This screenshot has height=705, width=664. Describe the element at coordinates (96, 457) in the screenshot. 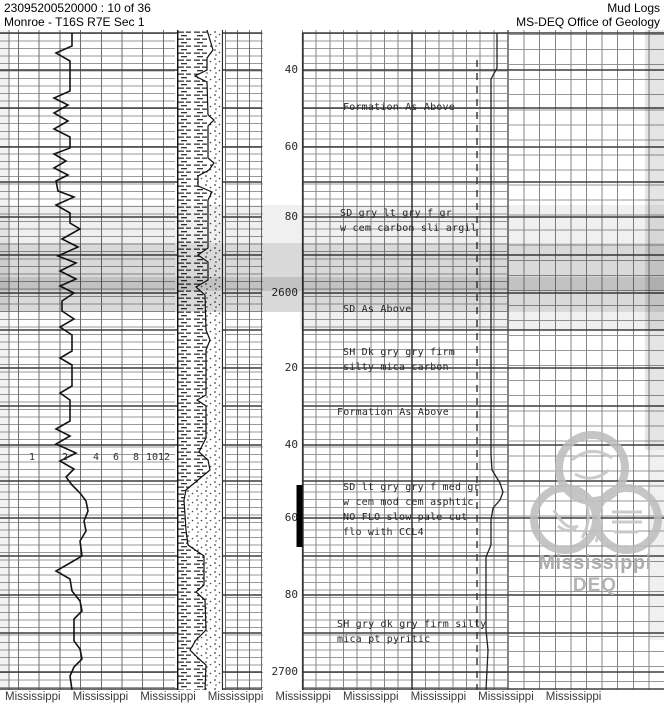

I see `scale-label: 4` at that location.